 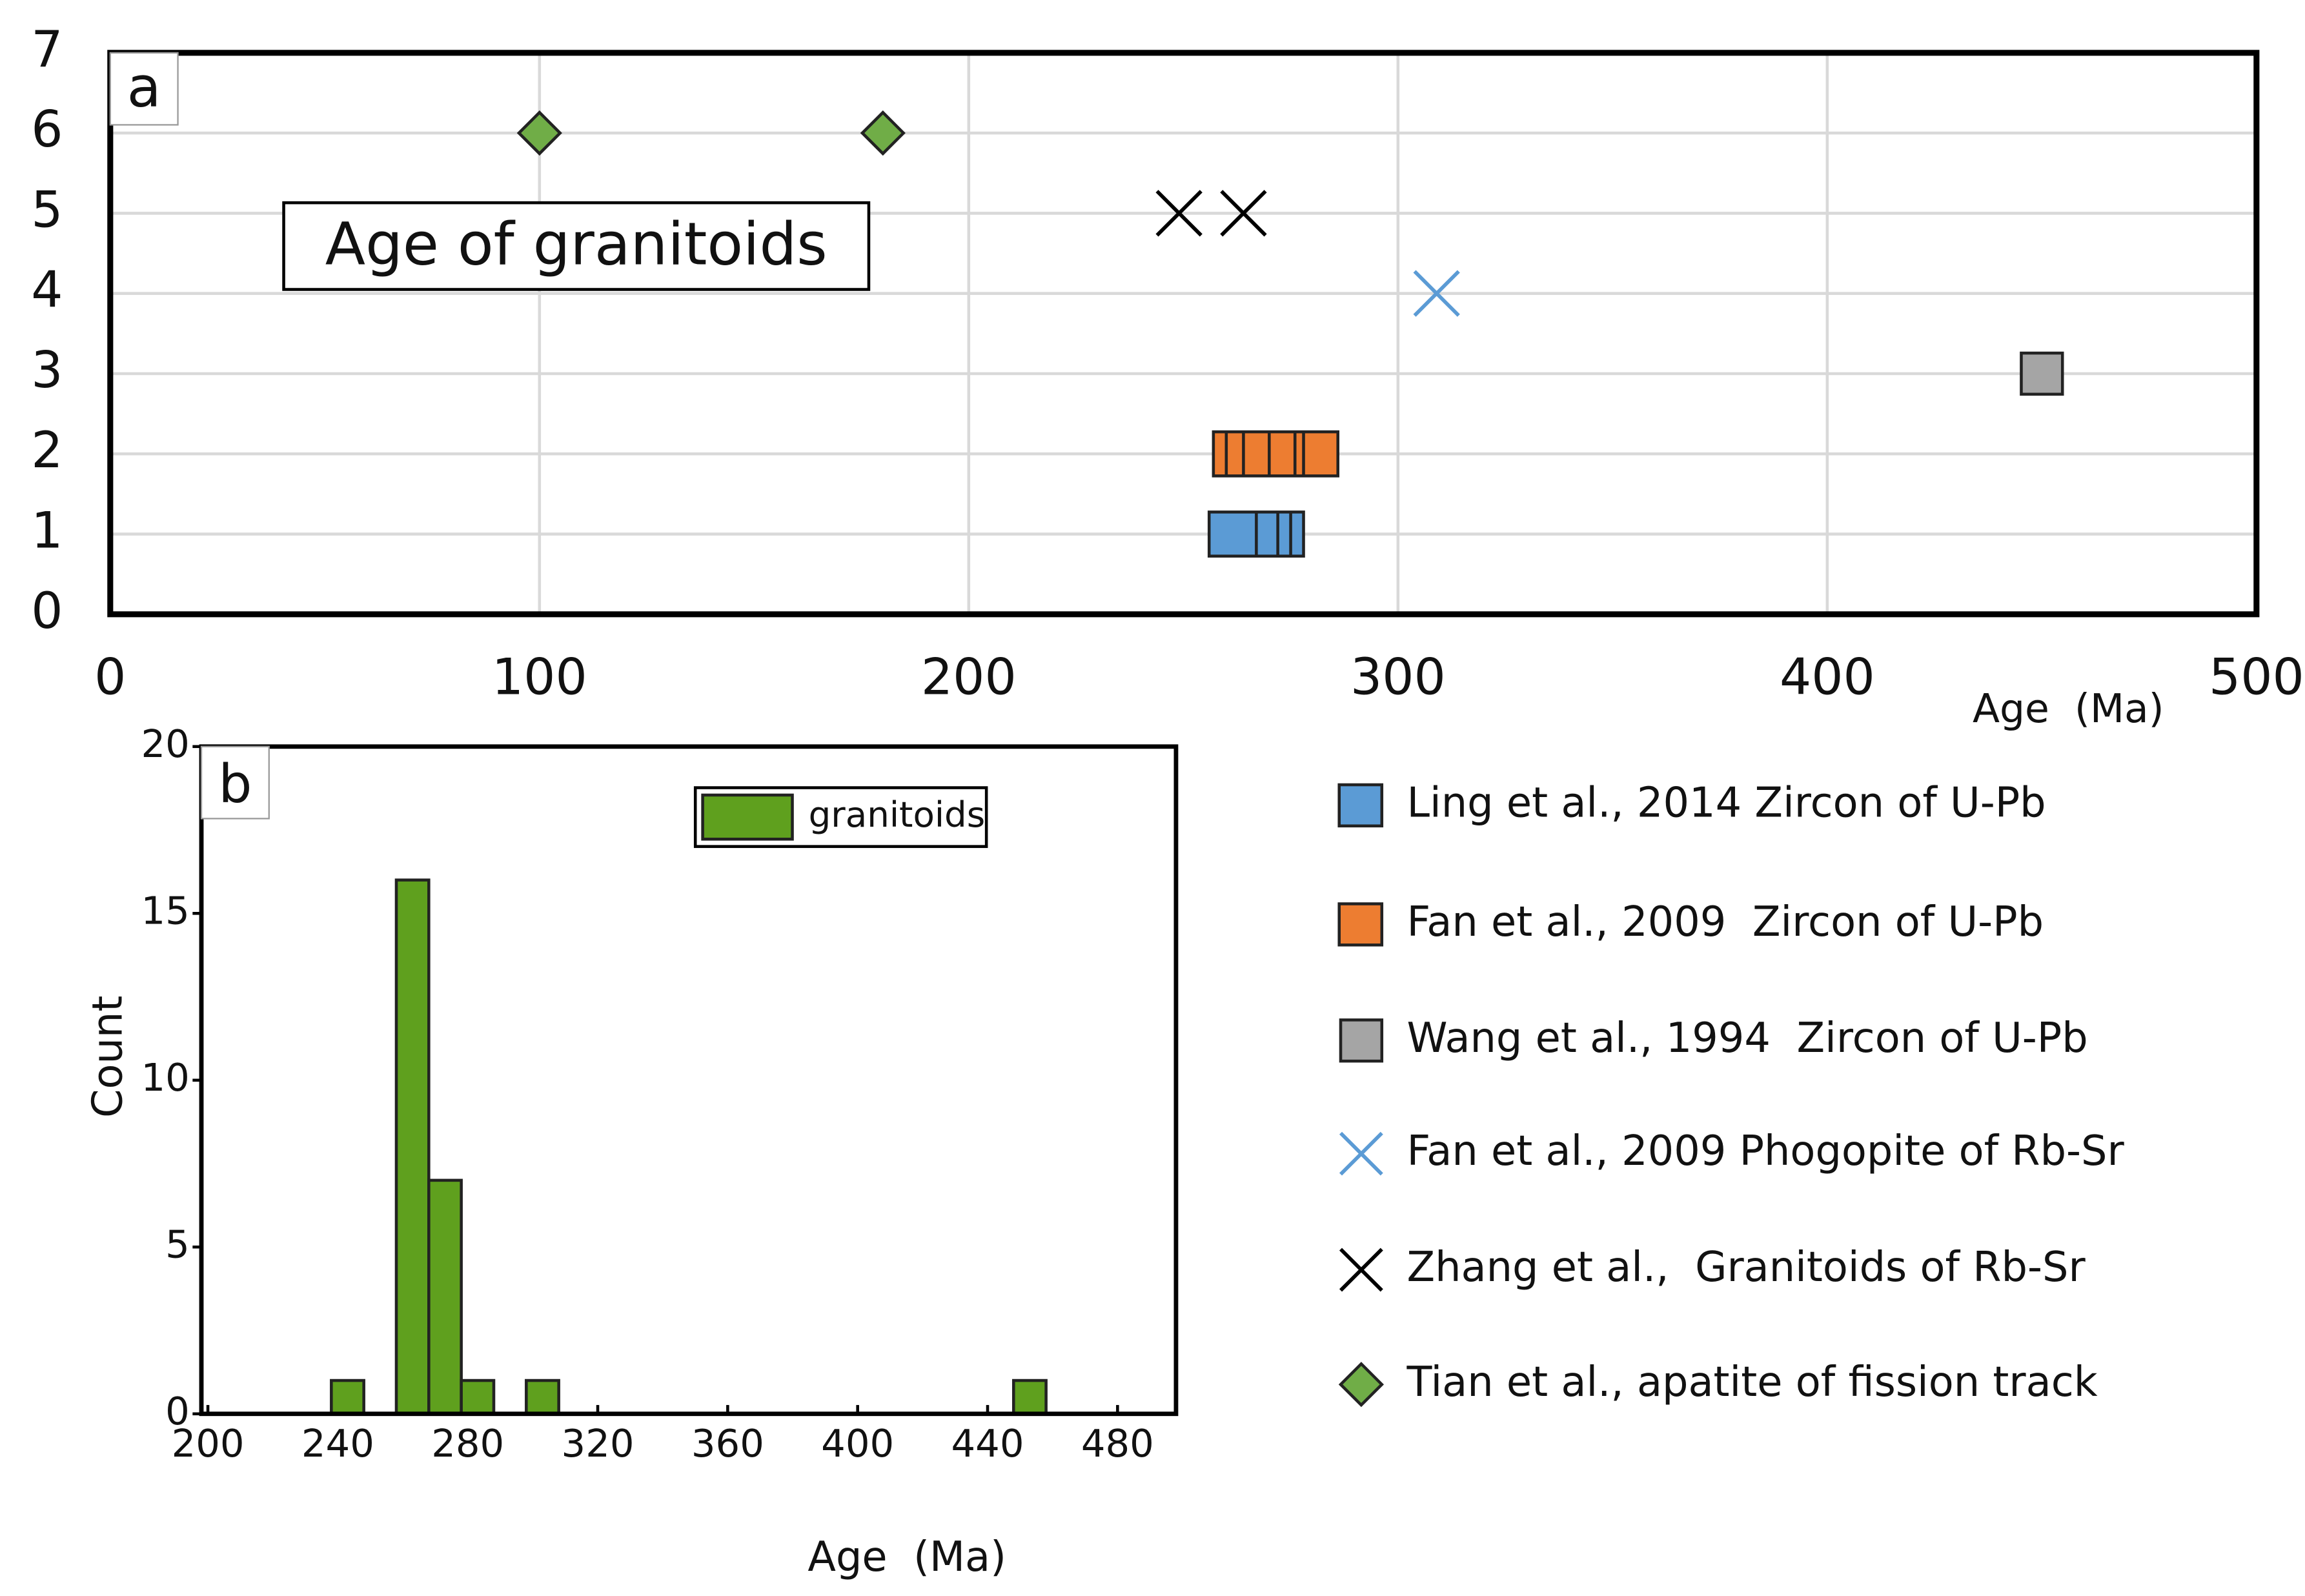 I want to click on annotation: Age of granitoids, so click(x=576, y=244).